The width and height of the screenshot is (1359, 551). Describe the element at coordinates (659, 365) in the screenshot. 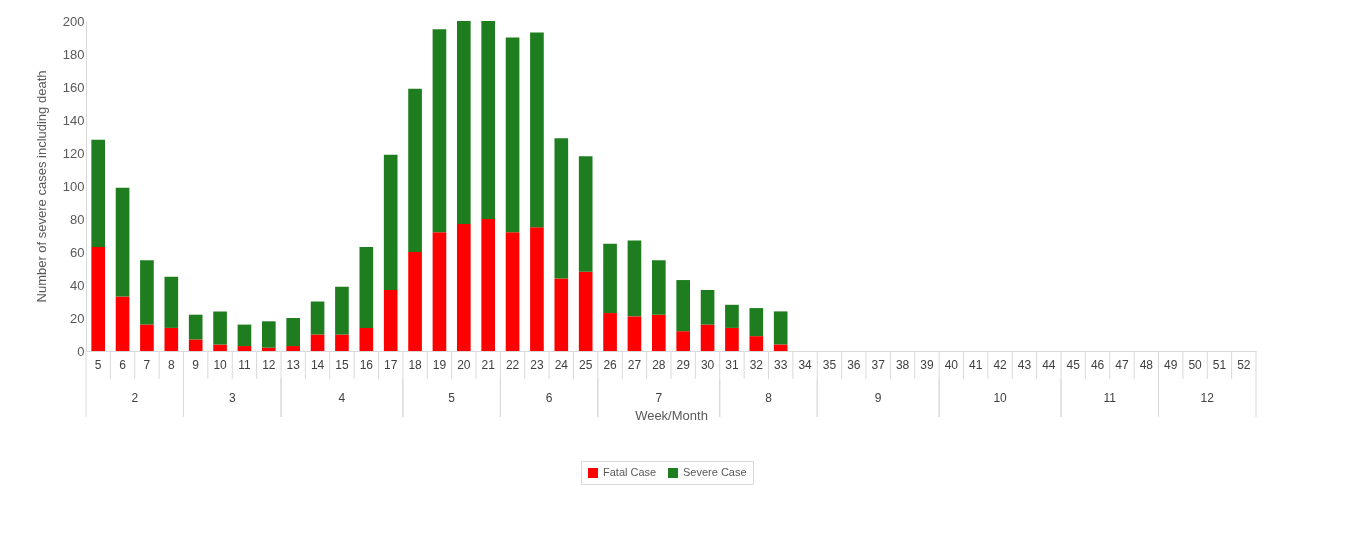

I see `x-tick-label: 28` at that location.